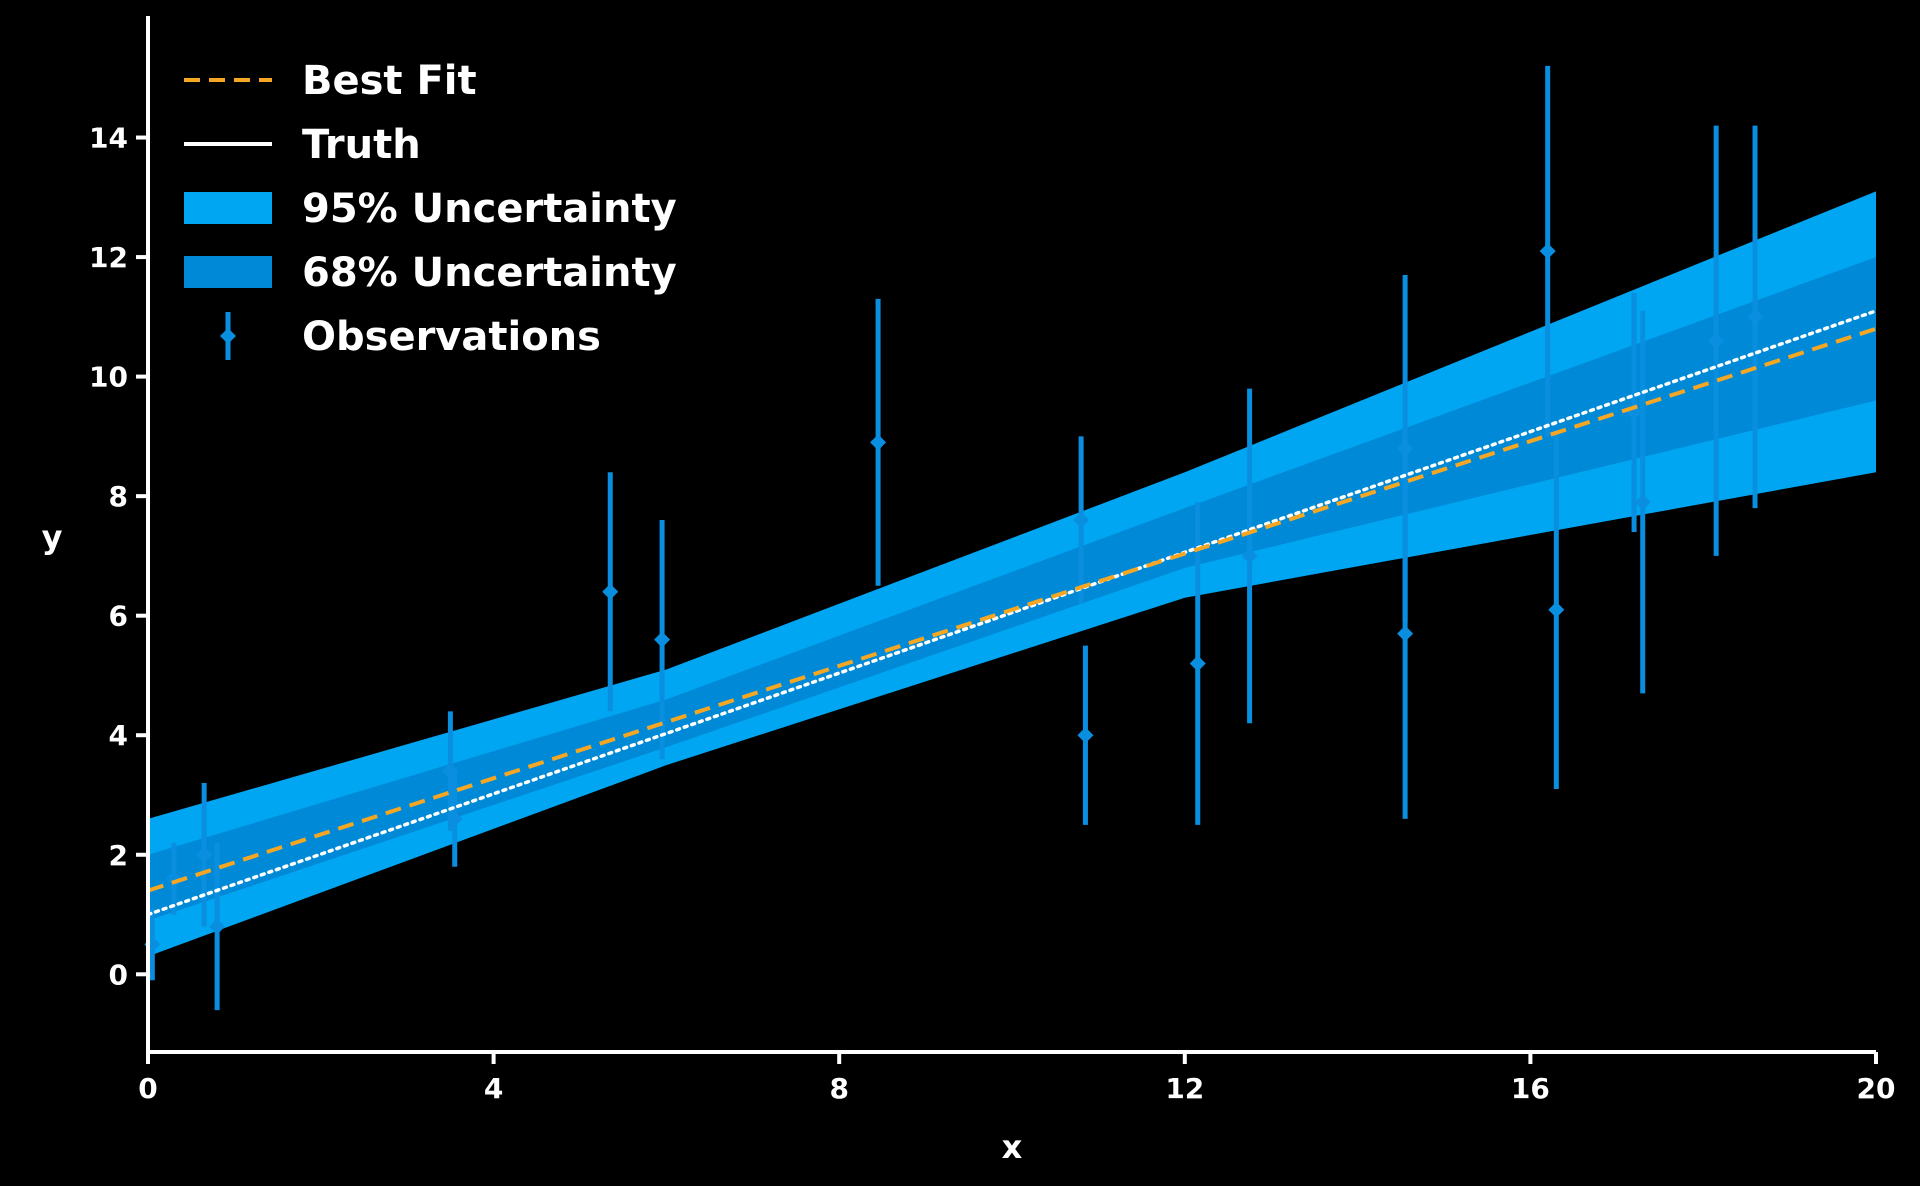 Image resolution: width=1920 pixels, height=1186 pixels. What do you see at coordinates (1184, 1088) in the screenshot?
I see `x-tick-label: 12` at bounding box center [1184, 1088].